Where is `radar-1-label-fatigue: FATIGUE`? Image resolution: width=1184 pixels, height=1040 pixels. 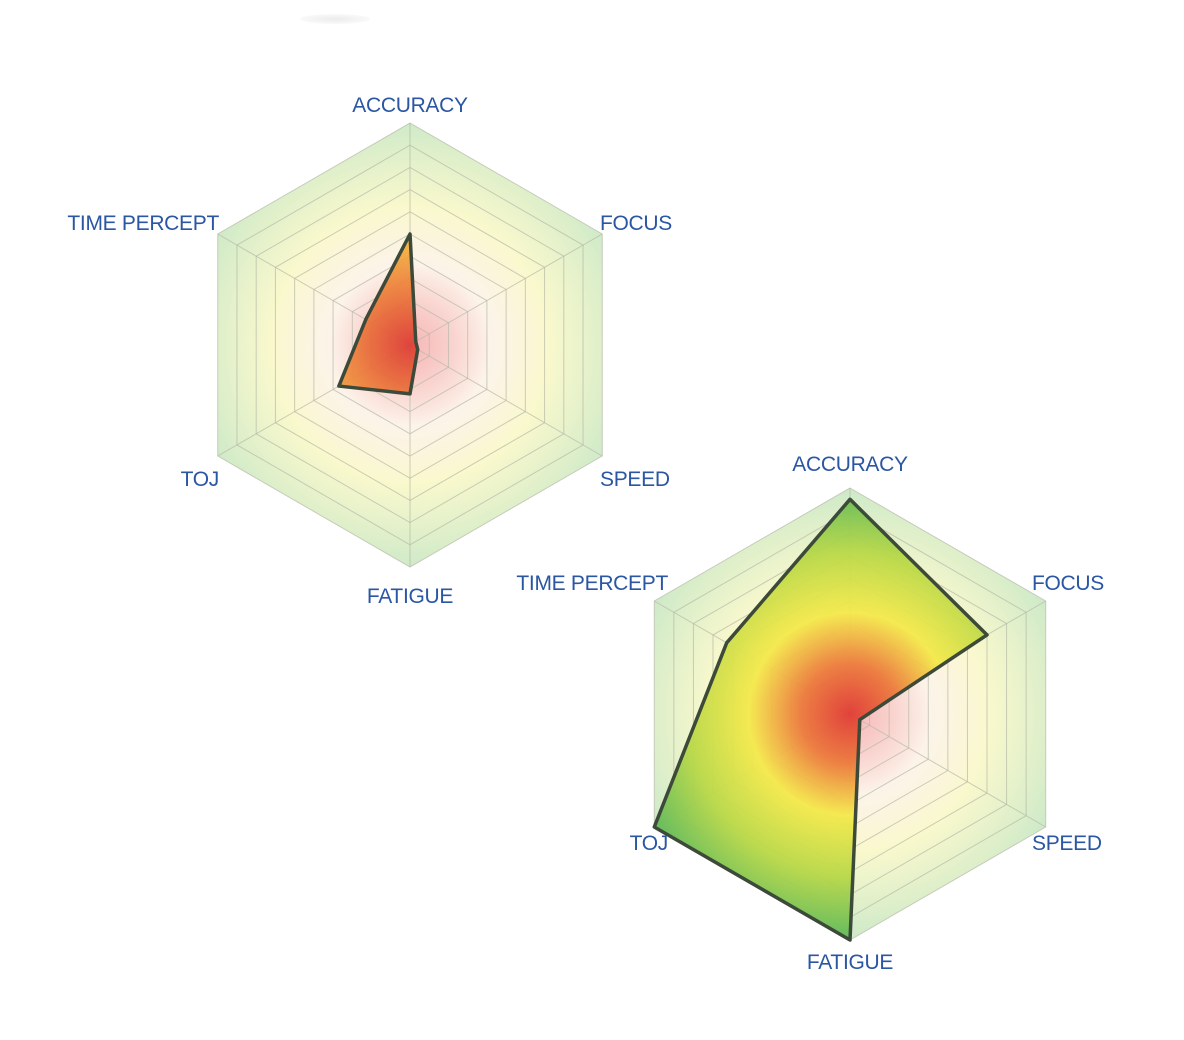
radar-1-label-fatigue: FATIGUE is located at coordinates (410, 596).